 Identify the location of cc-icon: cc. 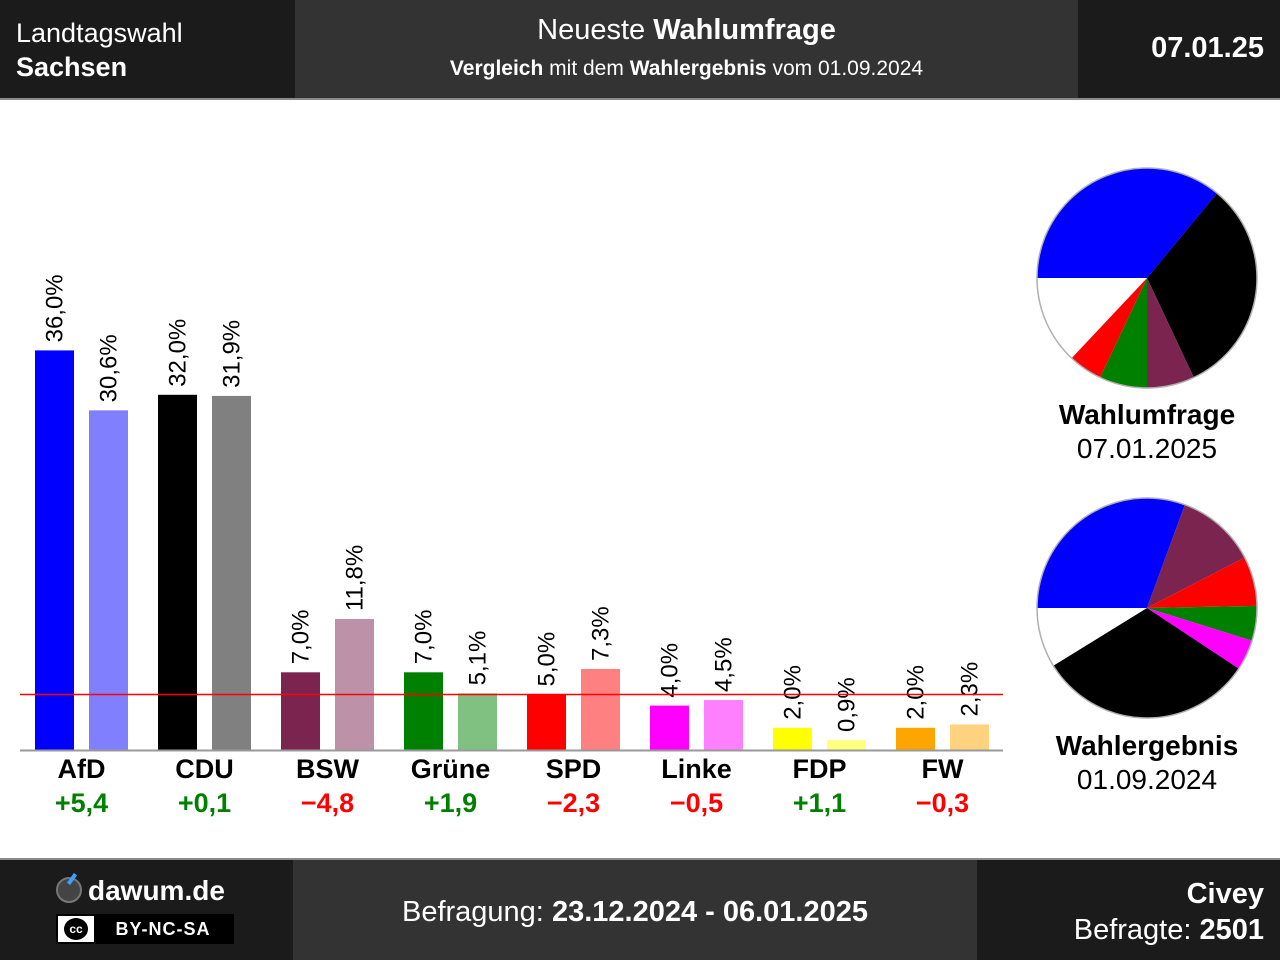
(76, 929).